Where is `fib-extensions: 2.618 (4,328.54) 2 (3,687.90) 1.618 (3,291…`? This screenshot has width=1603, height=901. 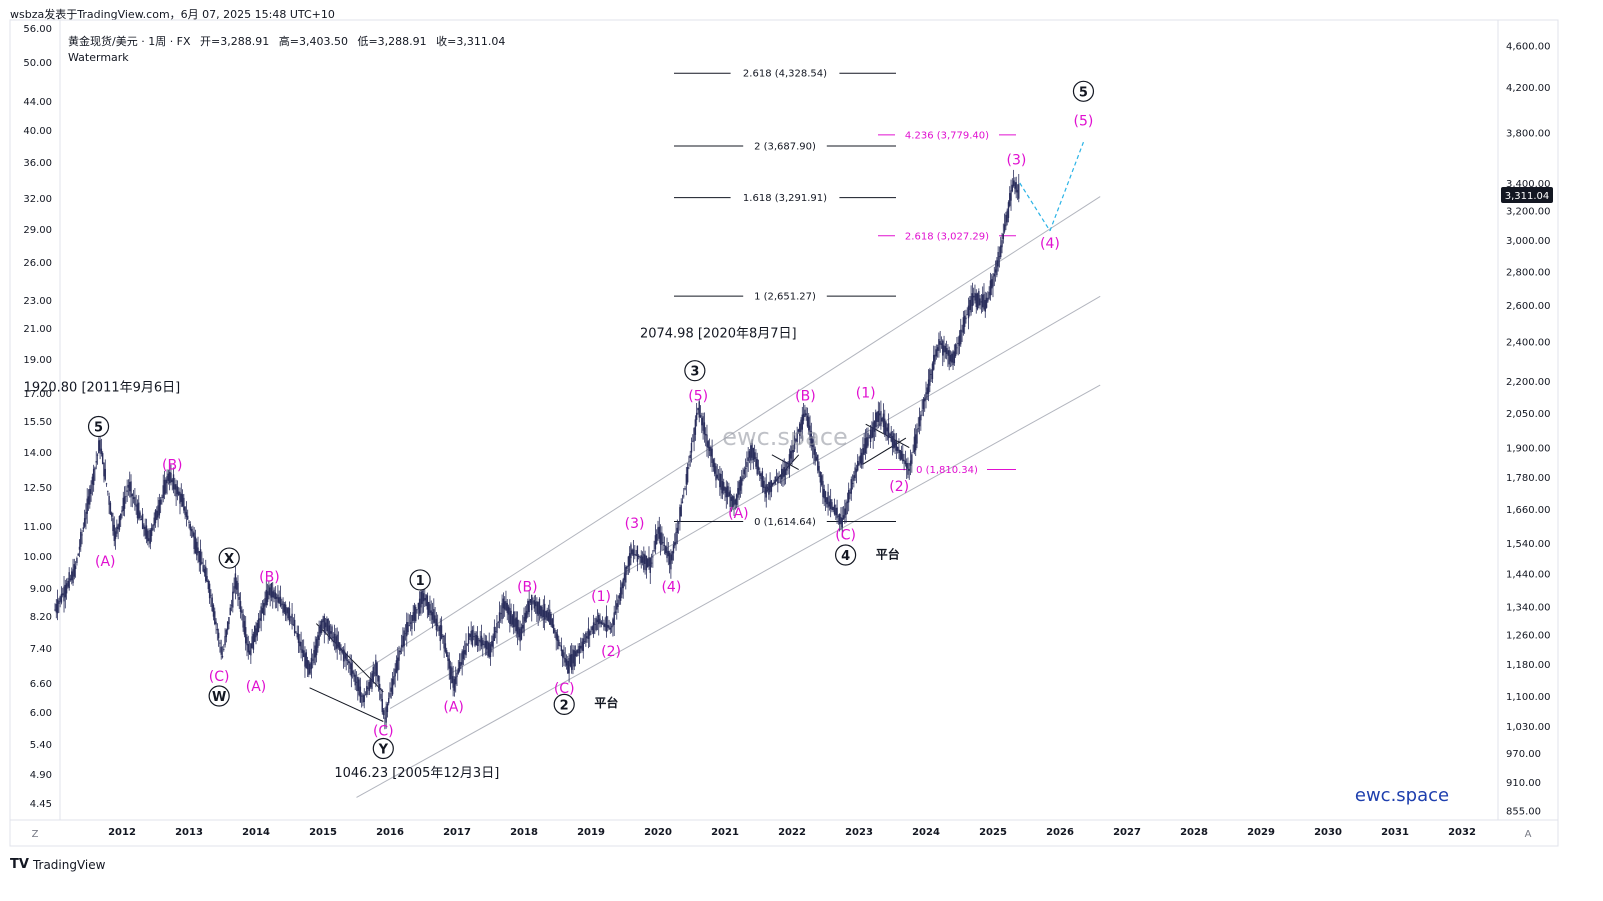 fib-extensions: 2.618 (4,328.54) 2 (3,687.90) 1.618 (3,291… is located at coordinates (845, 298).